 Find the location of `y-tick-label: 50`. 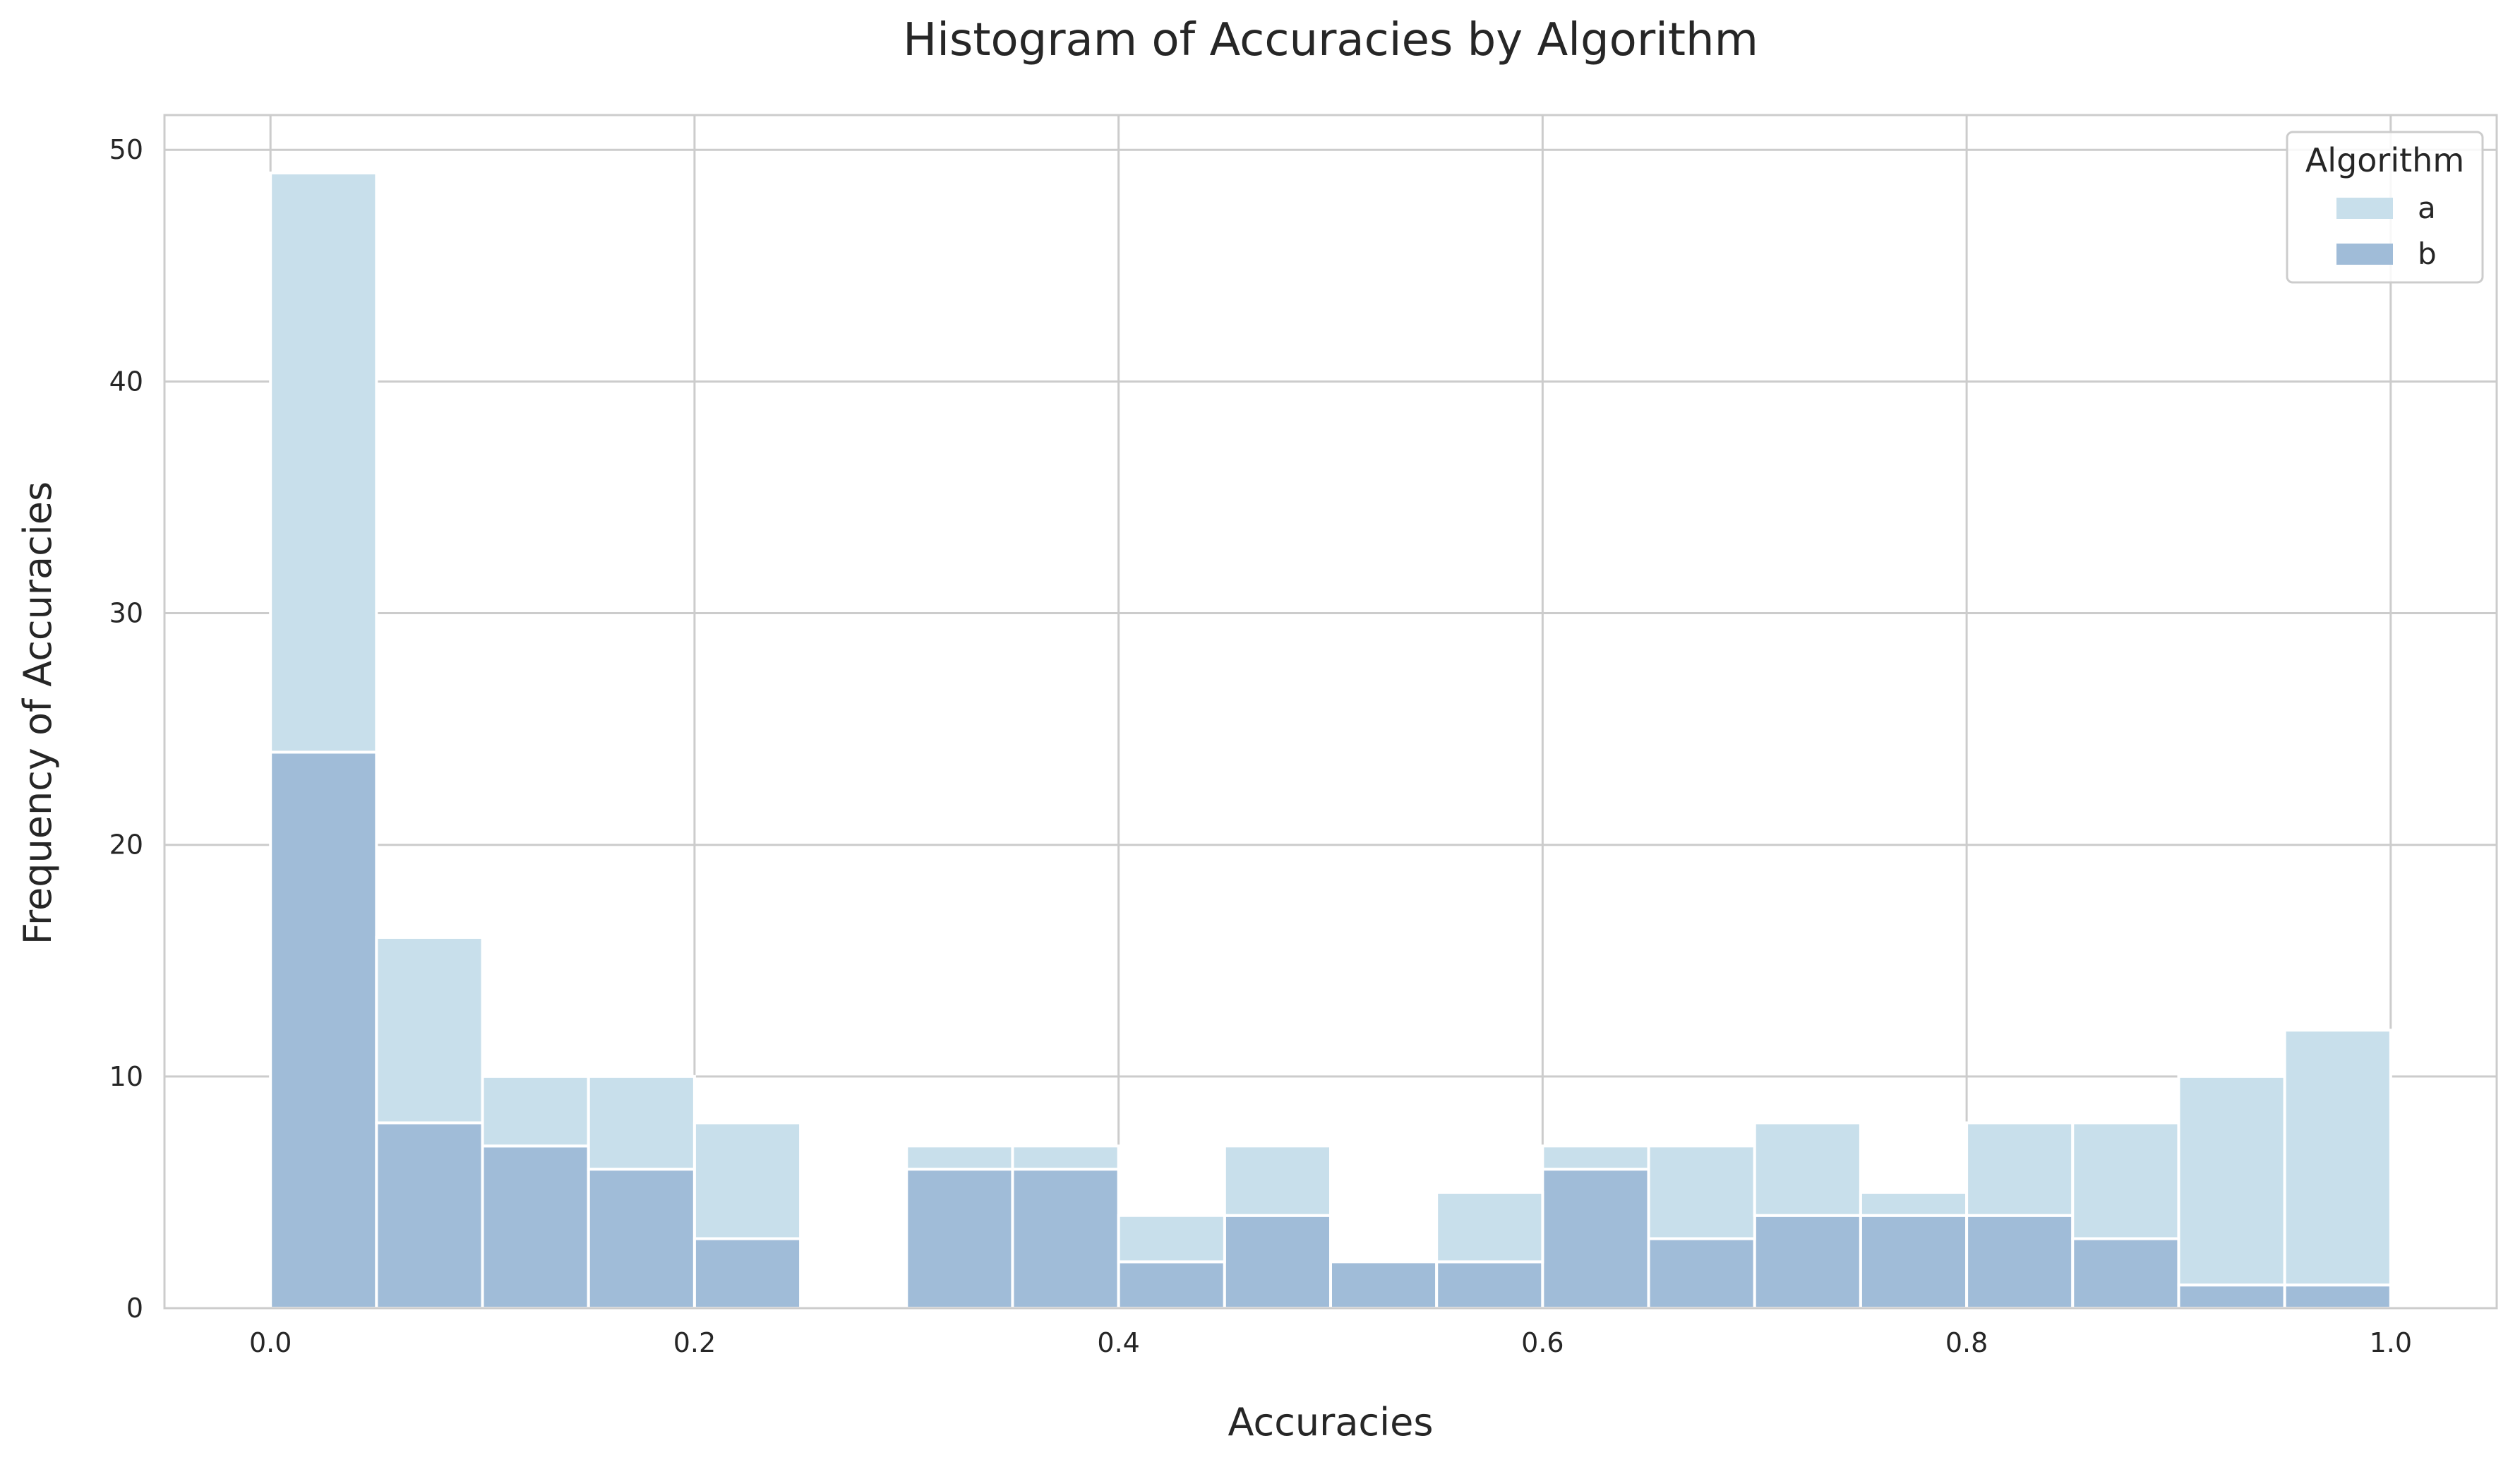

y-tick-label: 50 is located at coordinates (126, 149).